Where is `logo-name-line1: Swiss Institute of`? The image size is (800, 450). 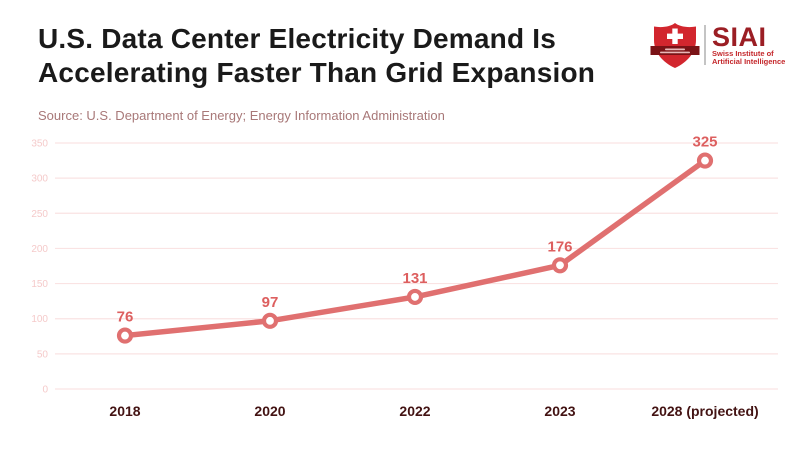 logo-name-line1: Swiss Institute of is located at coordinates (743, 53).